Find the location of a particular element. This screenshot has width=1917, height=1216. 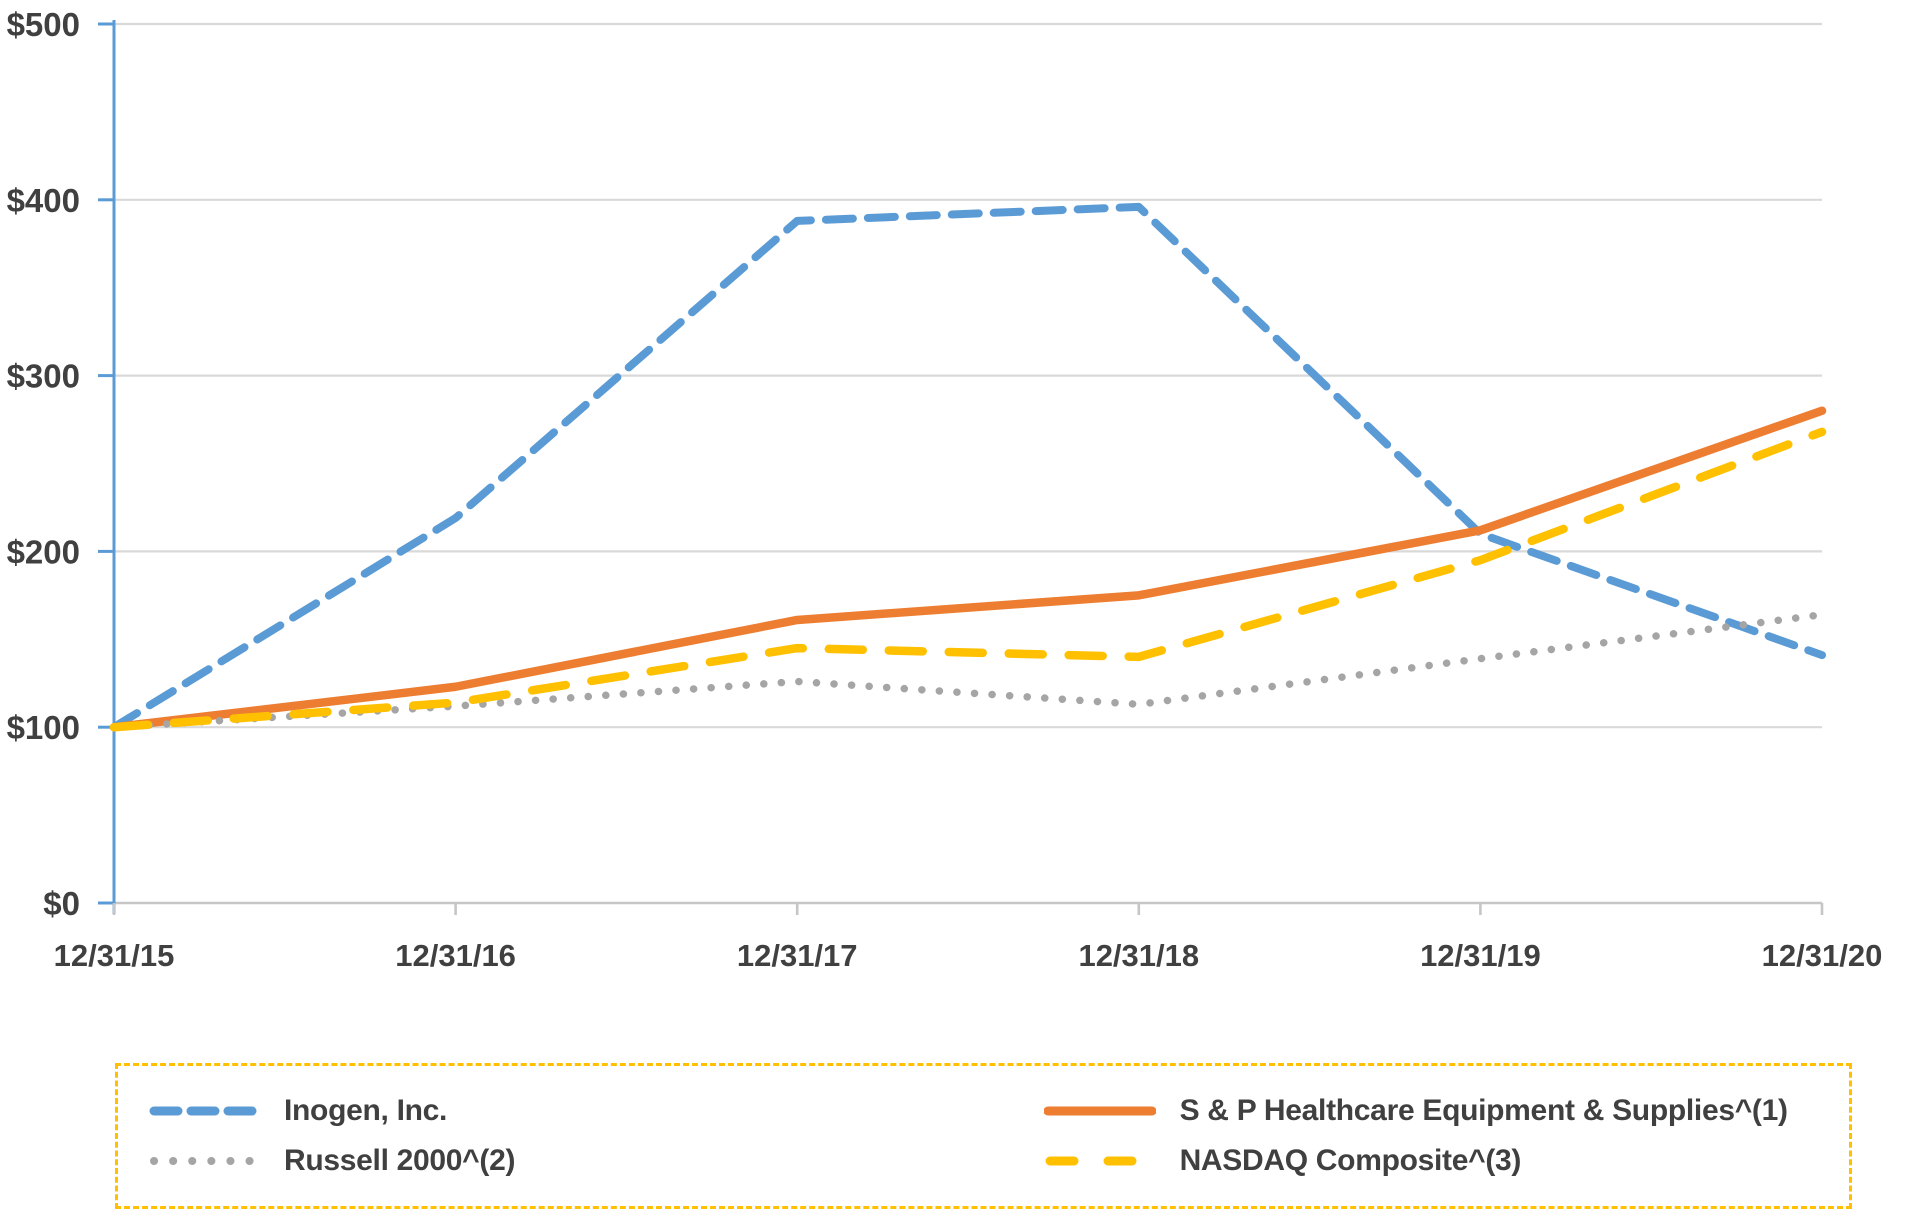

legend-item-nasdaq-composite: NASDAQ Composite^(3) is located at coordinates (1390, 1161).